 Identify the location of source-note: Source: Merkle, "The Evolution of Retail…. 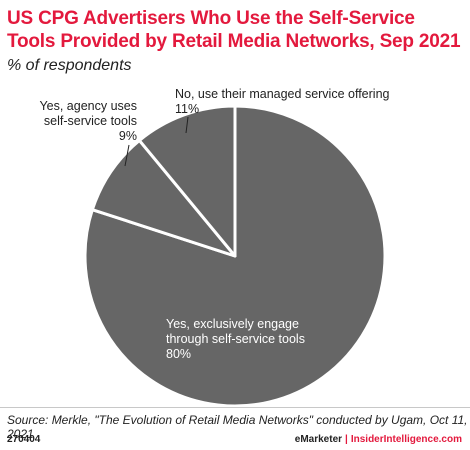
(237, 427).